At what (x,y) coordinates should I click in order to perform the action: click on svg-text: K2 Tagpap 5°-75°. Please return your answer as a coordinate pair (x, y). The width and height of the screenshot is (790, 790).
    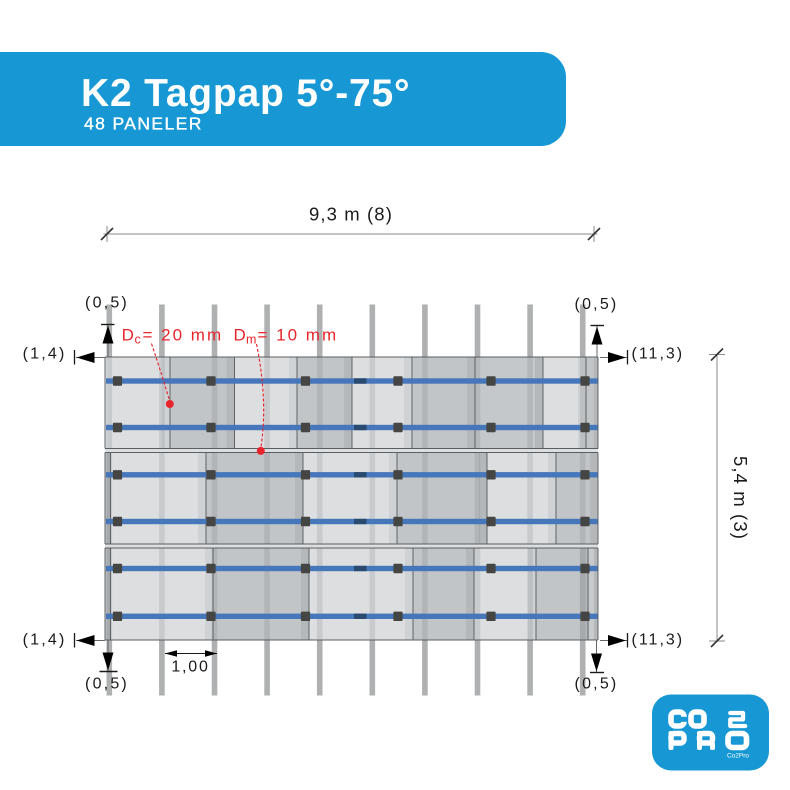
    Looking at the image, I should click on (245, 93).